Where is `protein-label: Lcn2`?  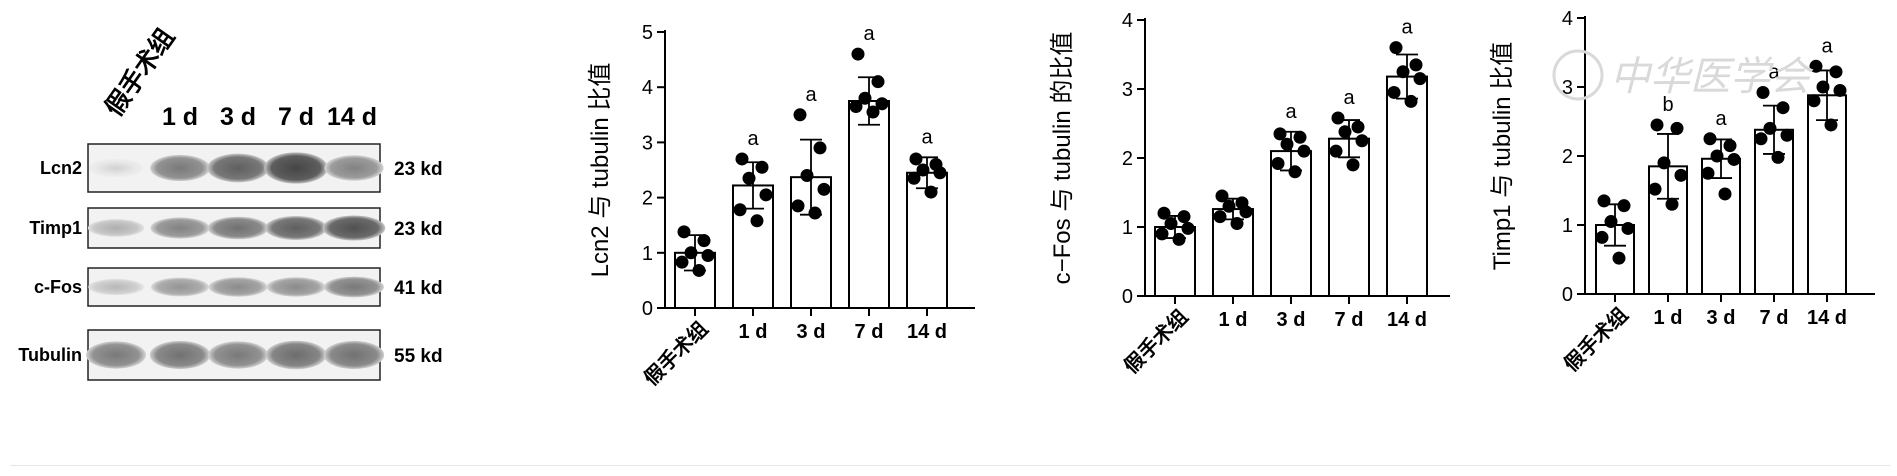 protein-label: Lcn2 is located at coordinates (61, 168).